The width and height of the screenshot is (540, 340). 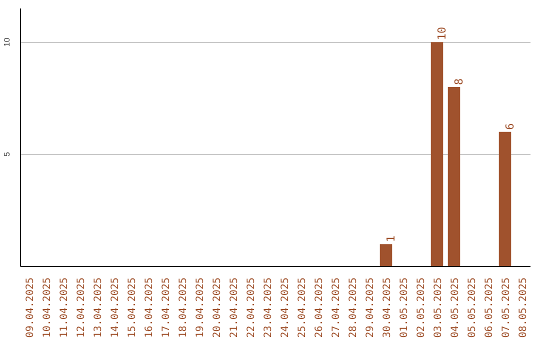 What do you see at coordinates (268, 307) in the screenshot?
I see `x-tick-label: 23.04.2025` at bounding box center [268, 307].